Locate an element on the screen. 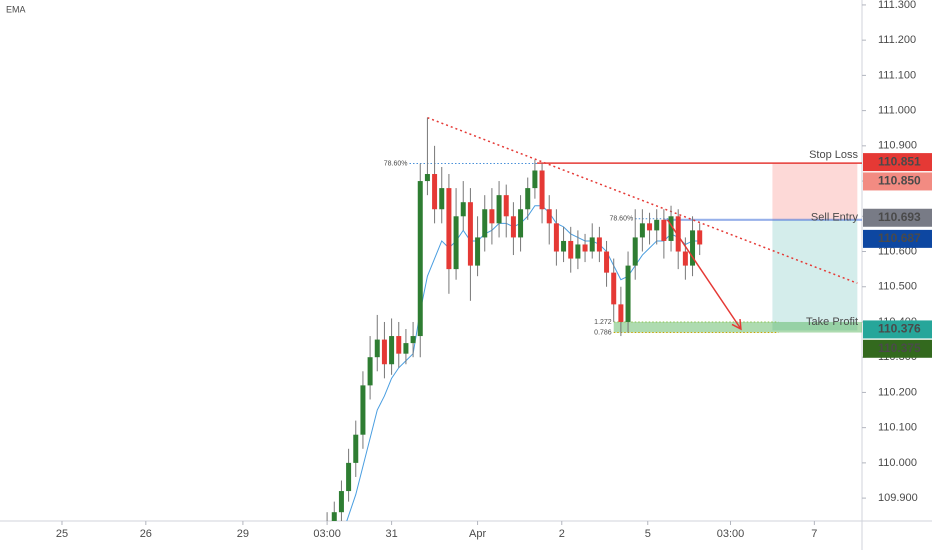 Image resolution: width=932 pixels, height=550 pixels. price-tag-label: 110.375 is located at coordinates (899, 348).